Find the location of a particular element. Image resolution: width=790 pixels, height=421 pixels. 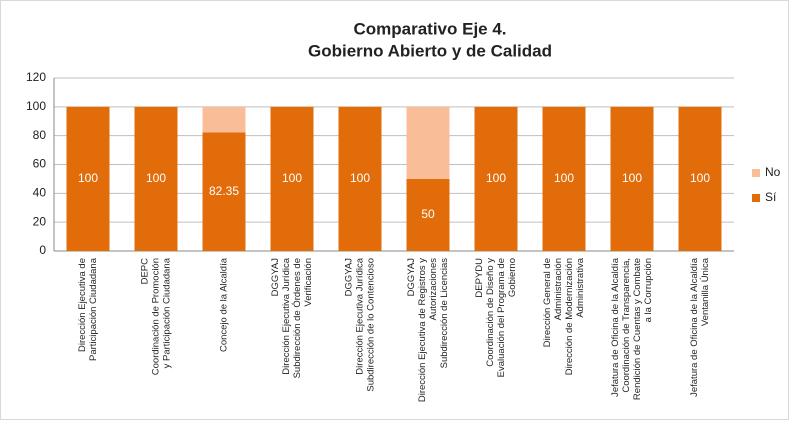

chart-title: Comparativo Eje 4. is located at coordinates (429, 28).